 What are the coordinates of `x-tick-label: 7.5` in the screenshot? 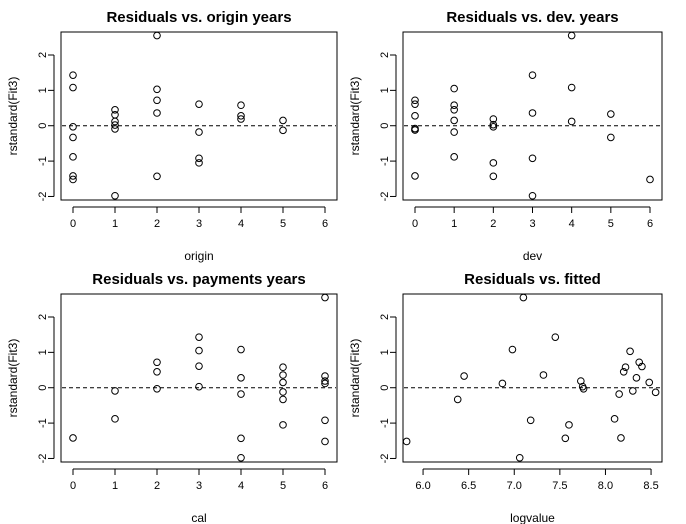 It's located at (559, 486).